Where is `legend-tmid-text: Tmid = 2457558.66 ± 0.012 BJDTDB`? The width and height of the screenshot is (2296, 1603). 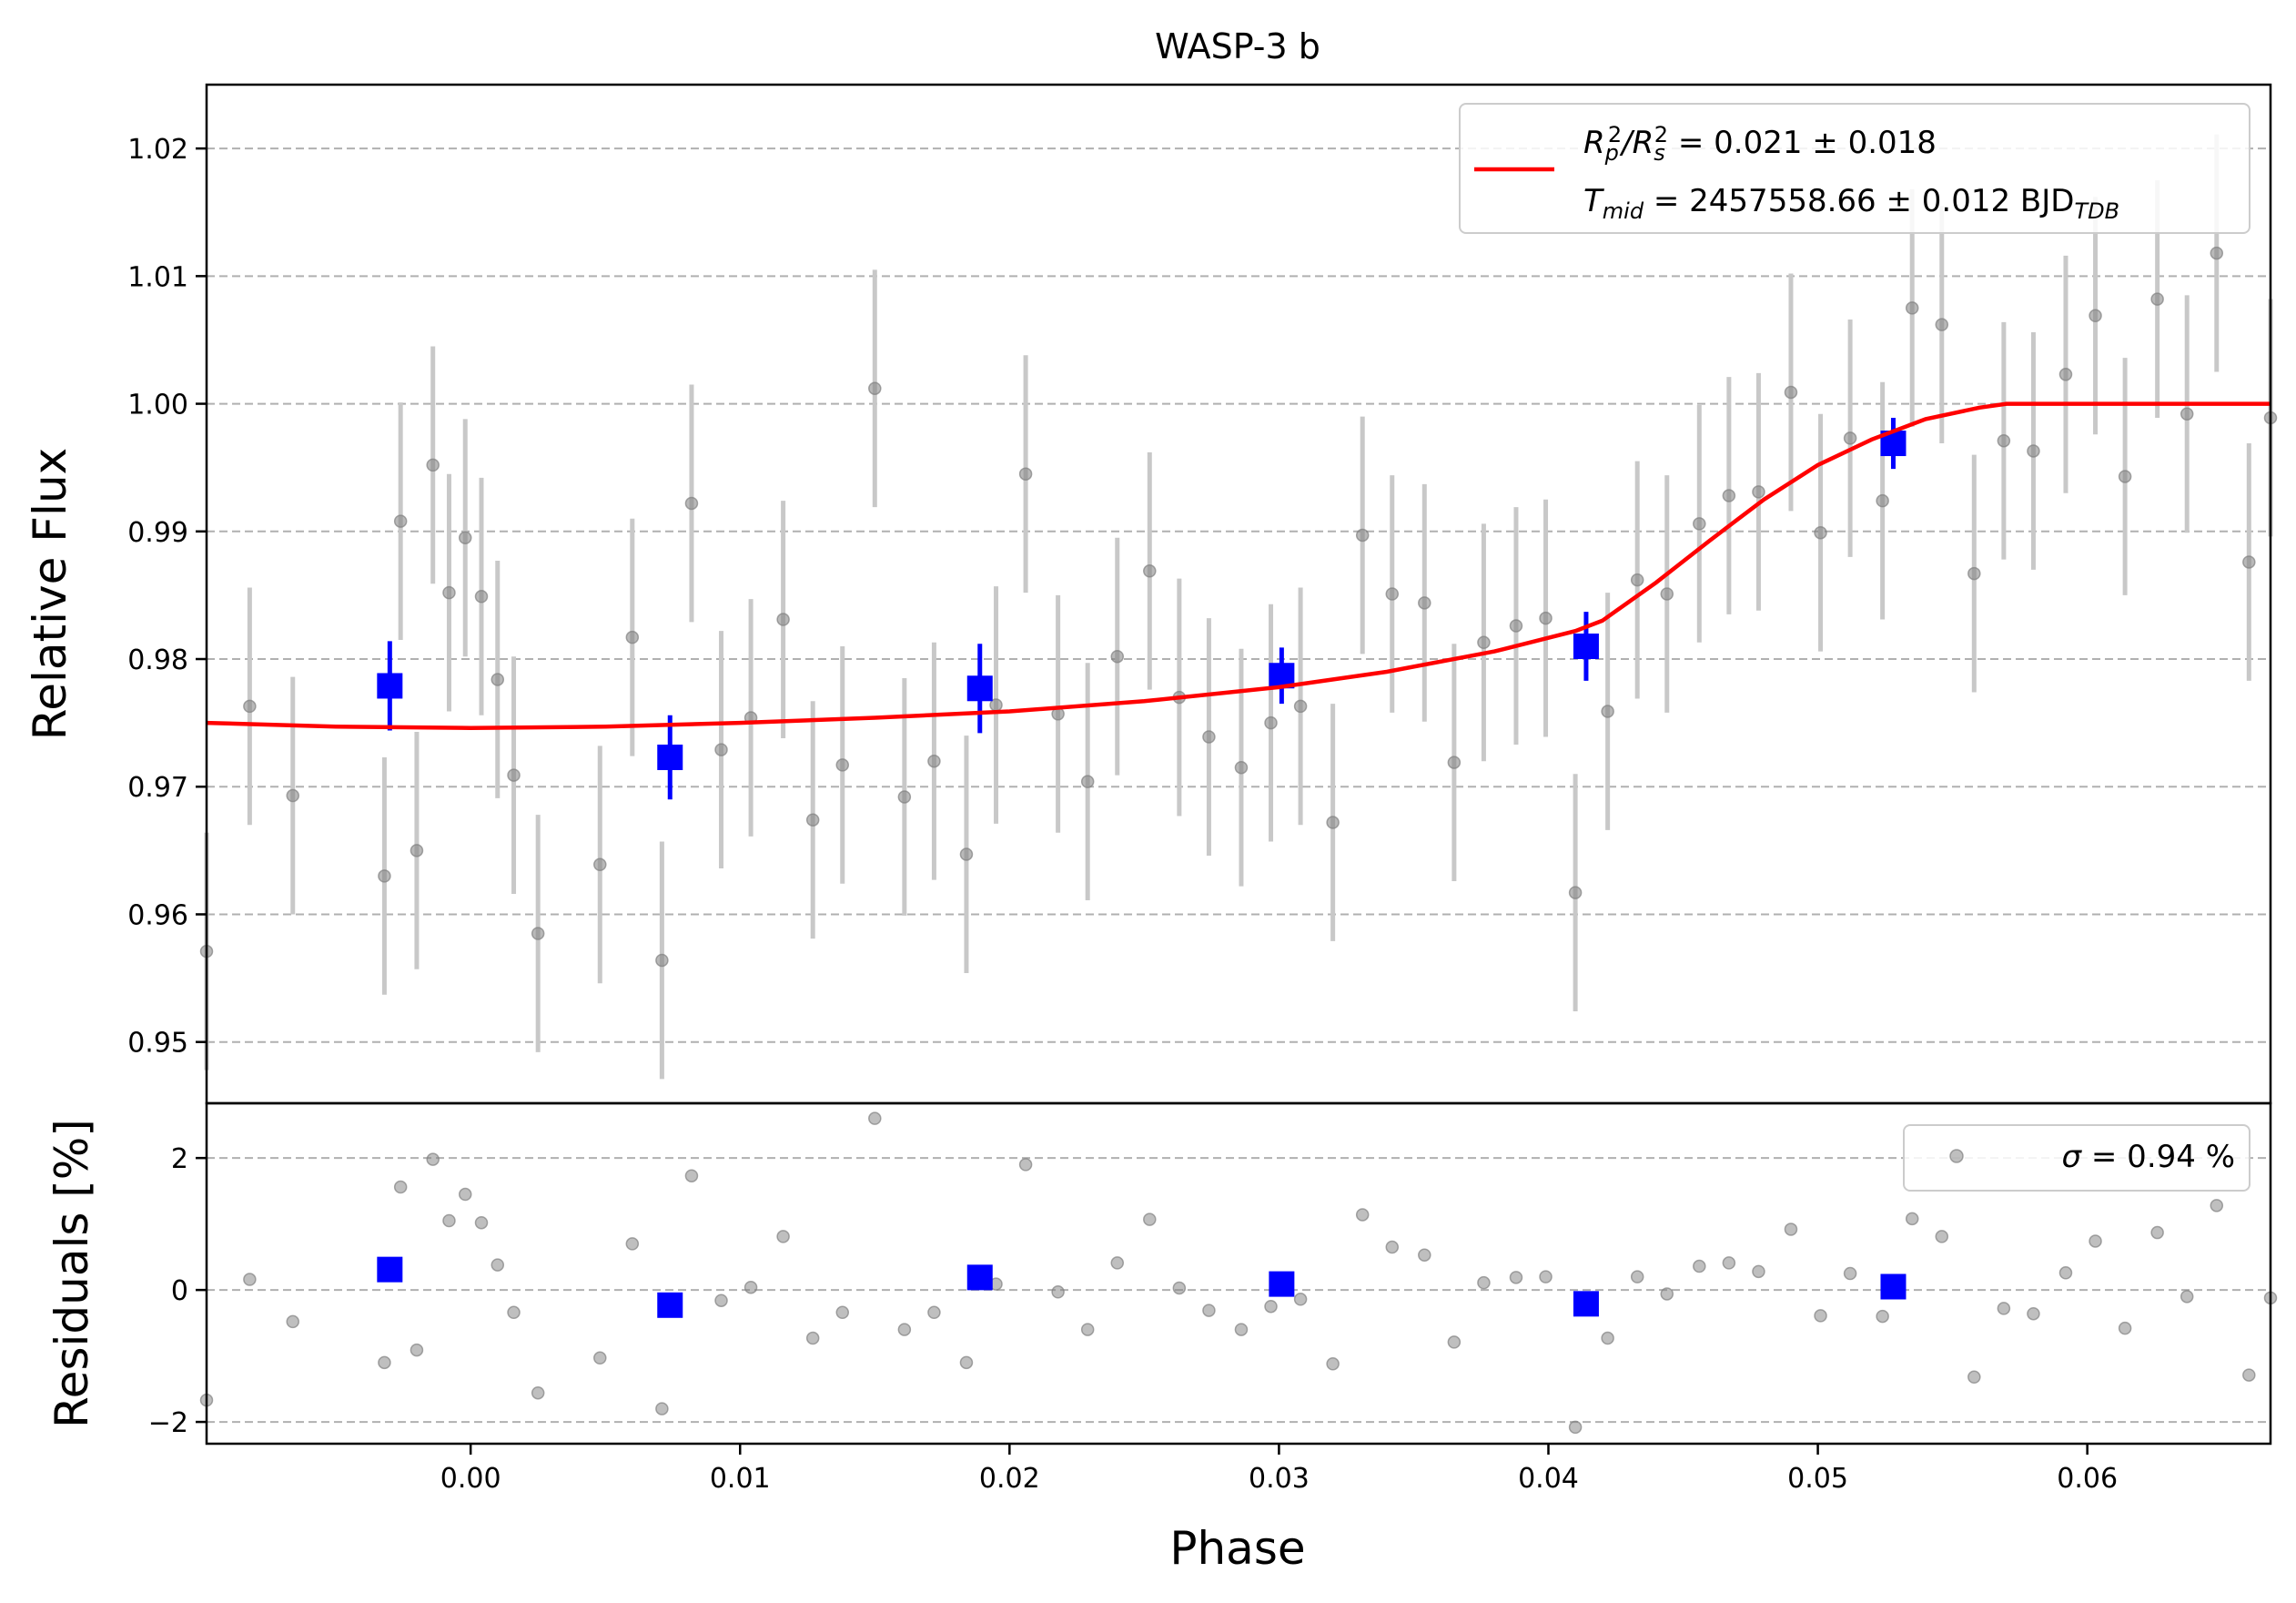 legend-tmid-text: Tmid = 2457558.66 ± 0.012 BJDTDB is located at coordinates (1851, 203).